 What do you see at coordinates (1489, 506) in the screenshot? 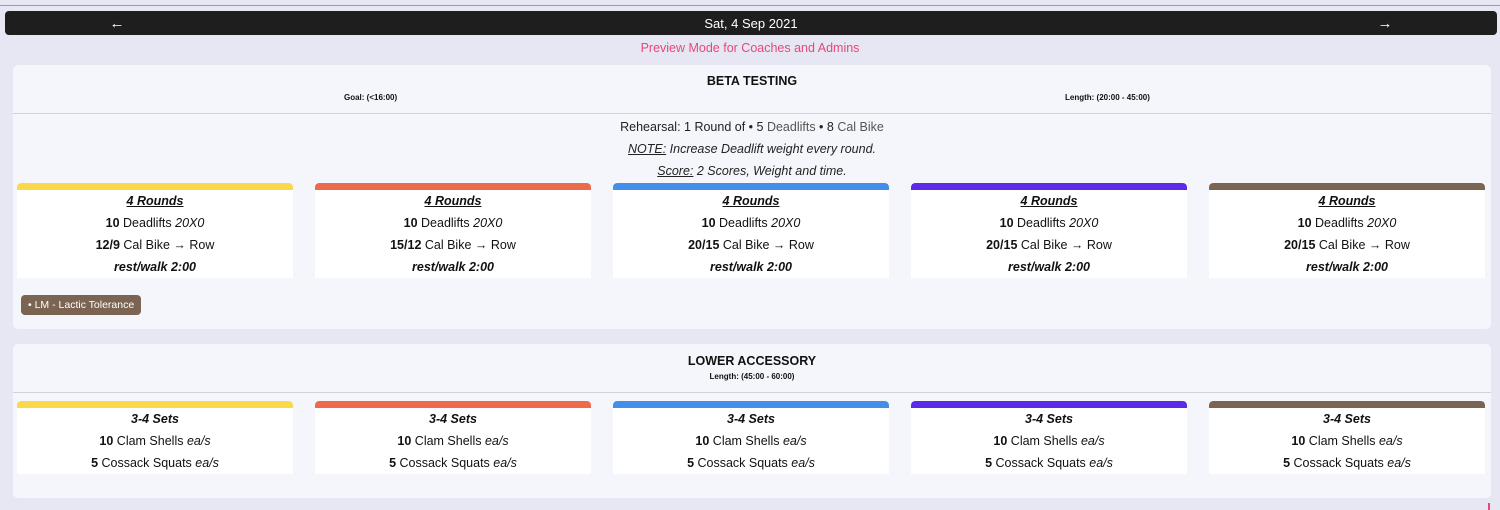
I see `scroll-indicator` at bounding box center [1489, 506].